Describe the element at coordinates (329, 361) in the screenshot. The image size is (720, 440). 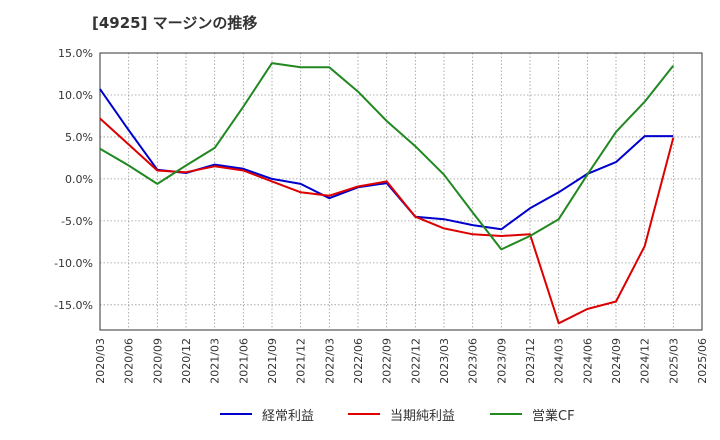
I see `x-tick-label: 2022/03` at that location.